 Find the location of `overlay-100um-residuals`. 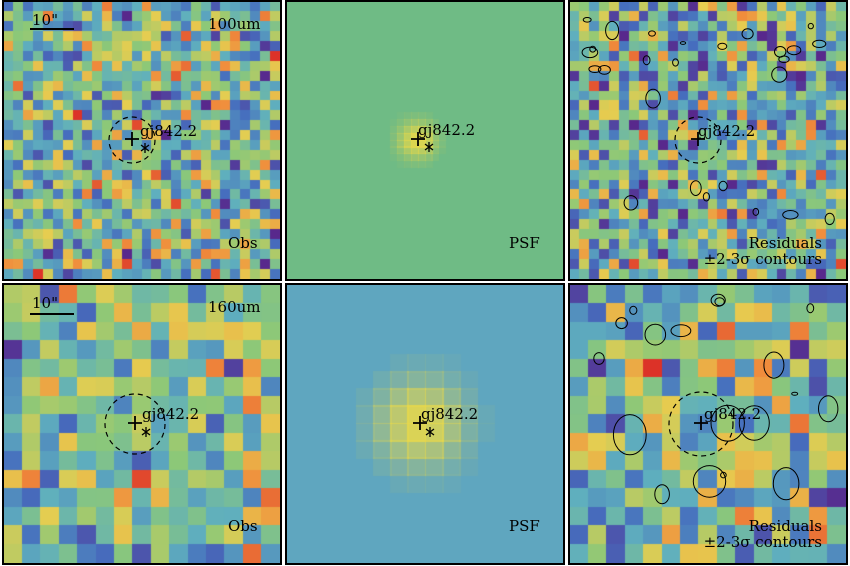

overlay-100um-residuals is located at coordinates (708, 121).